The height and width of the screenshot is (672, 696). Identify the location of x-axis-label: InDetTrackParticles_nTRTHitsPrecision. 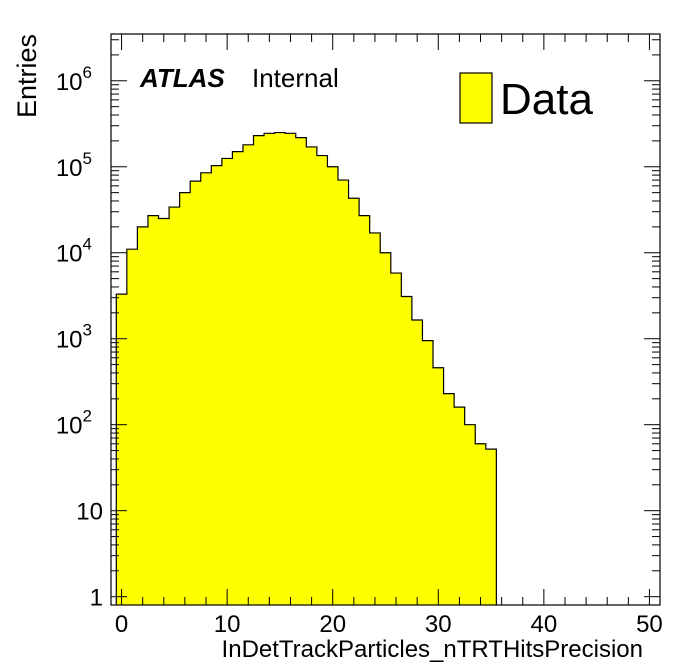
(432, 649).